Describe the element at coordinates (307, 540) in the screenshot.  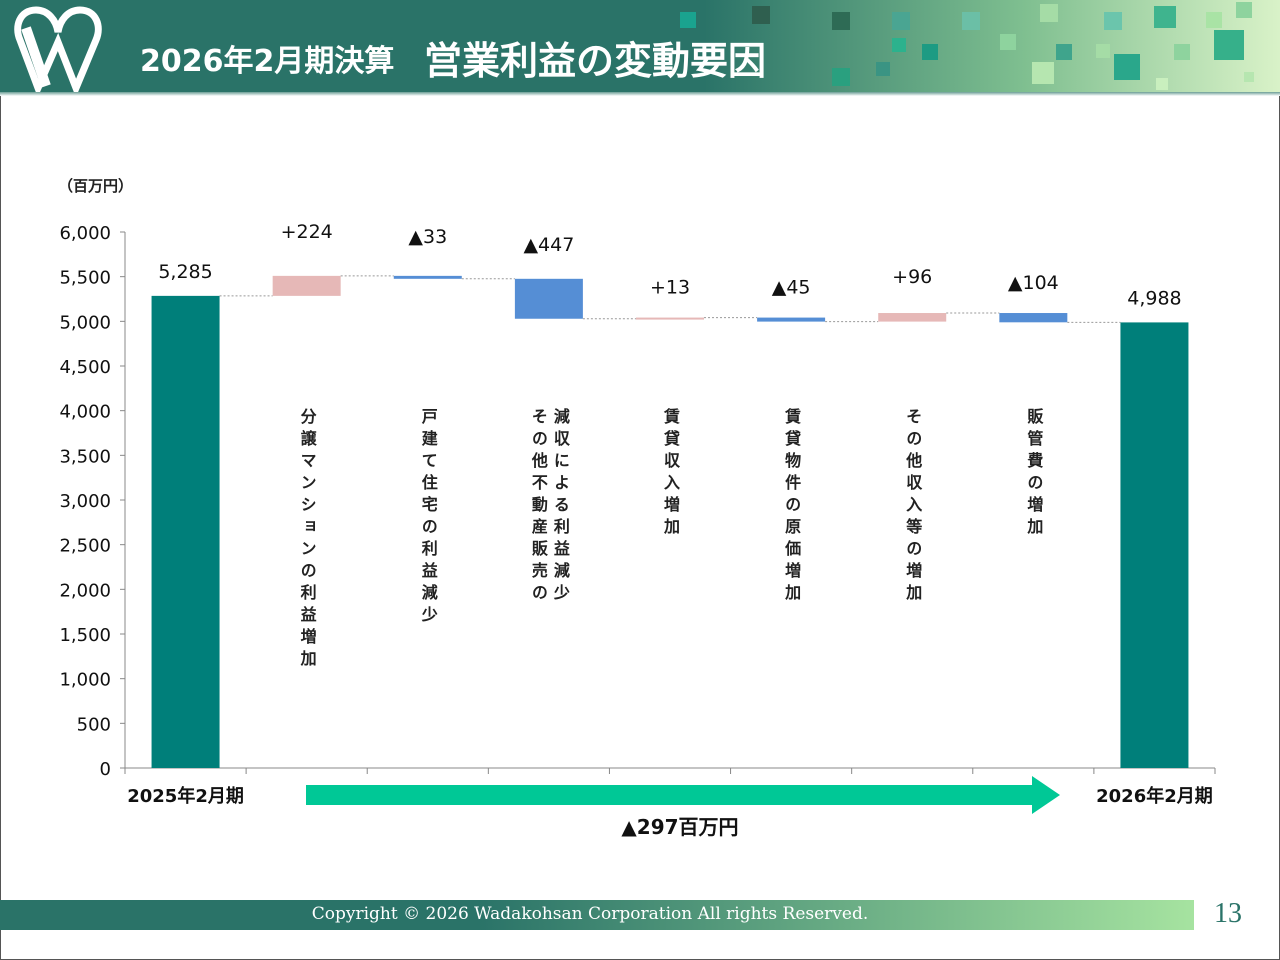
I see `category-label: 分譲マンションの利益増加` at that location.